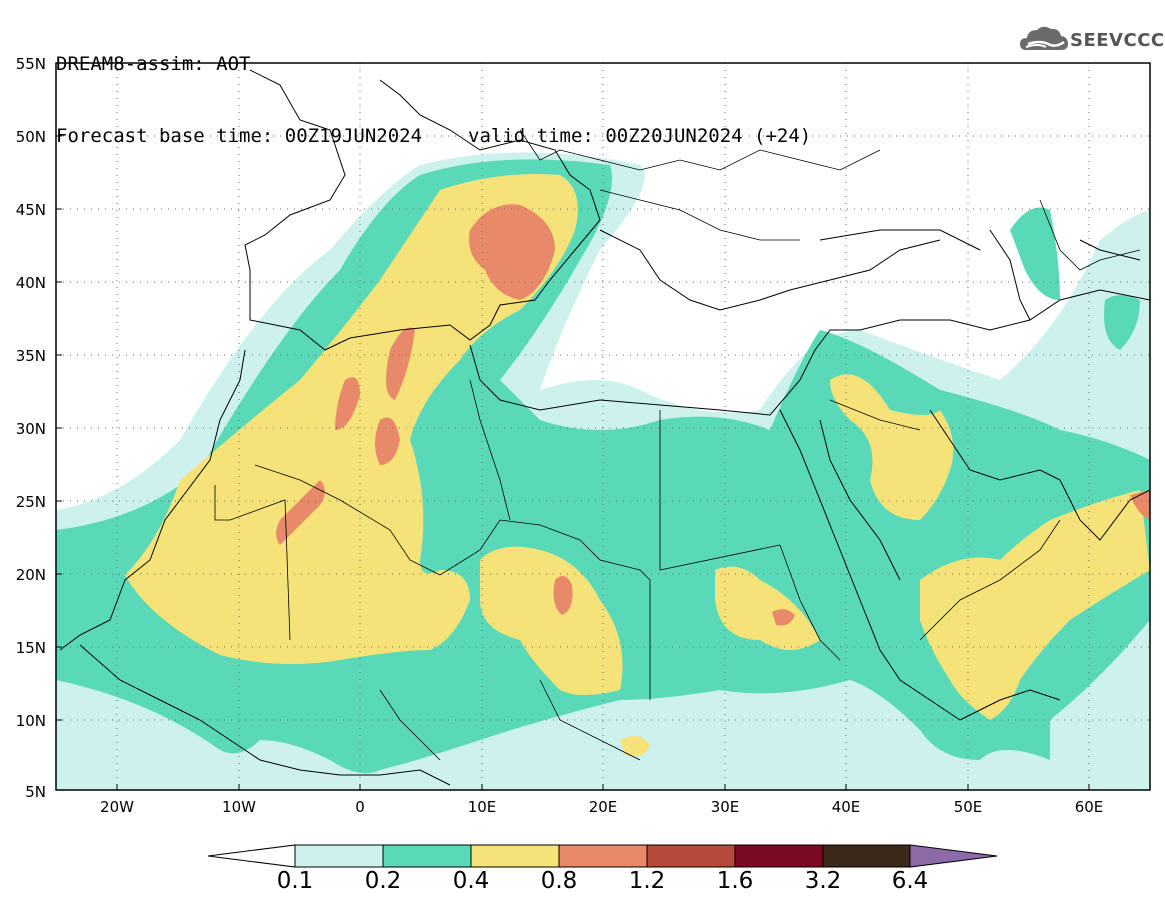 This screenshot has width=1165, height=905. Describe the element at coordinates (239, 807) in the screenshot. I see `lon-label: 10W` at that location.